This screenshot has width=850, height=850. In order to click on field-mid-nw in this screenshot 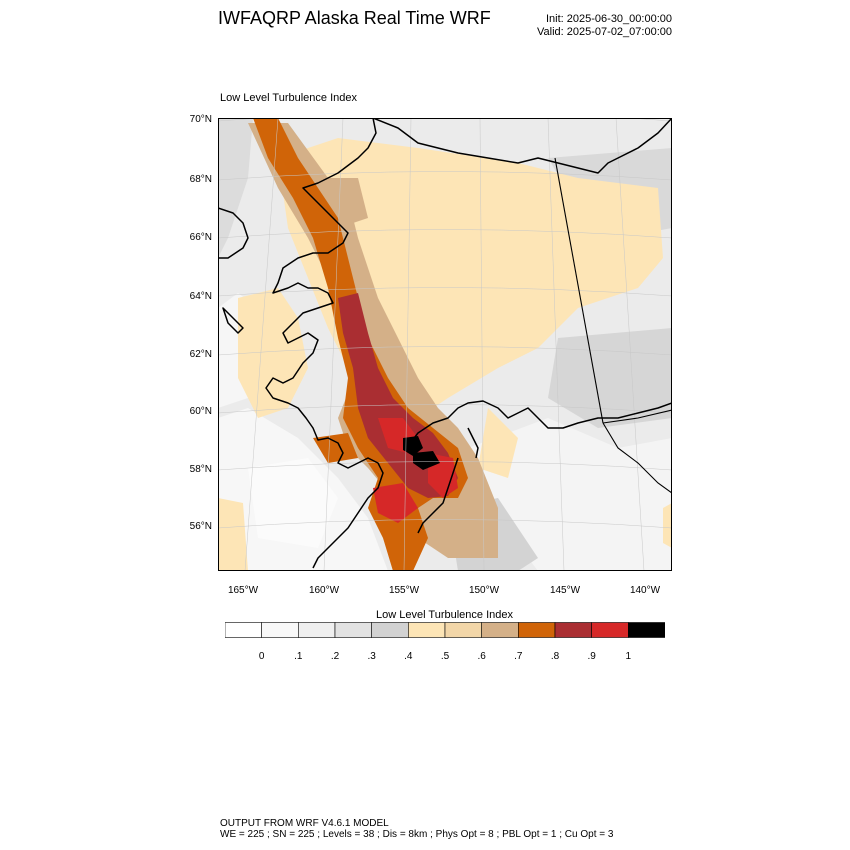, I will do `click(235, 188)`.